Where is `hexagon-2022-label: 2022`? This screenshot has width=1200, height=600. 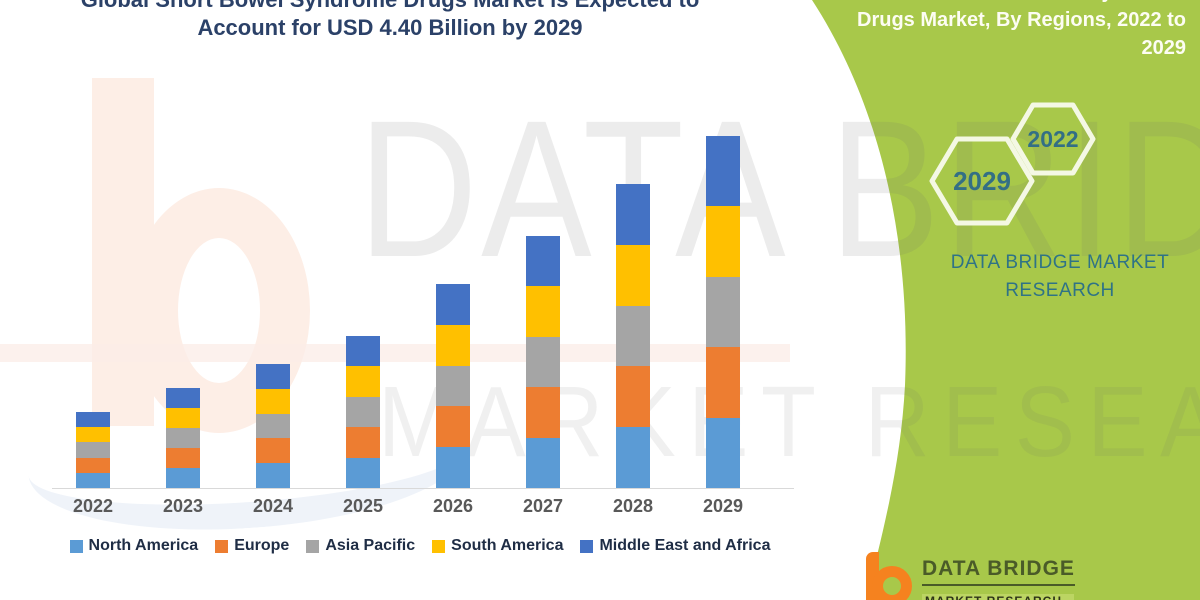
hexagon-2022-label: 2022 is located at coordinates (1052, 139).